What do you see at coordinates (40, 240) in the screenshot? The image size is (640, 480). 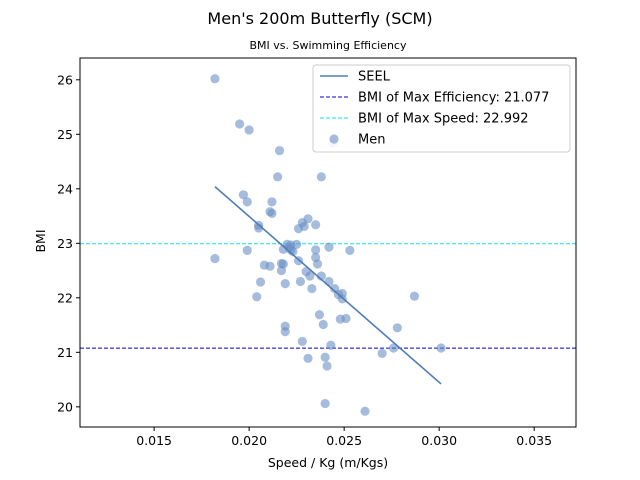 I see `y-axis-label: BMI` at bounding box center [40, 240].